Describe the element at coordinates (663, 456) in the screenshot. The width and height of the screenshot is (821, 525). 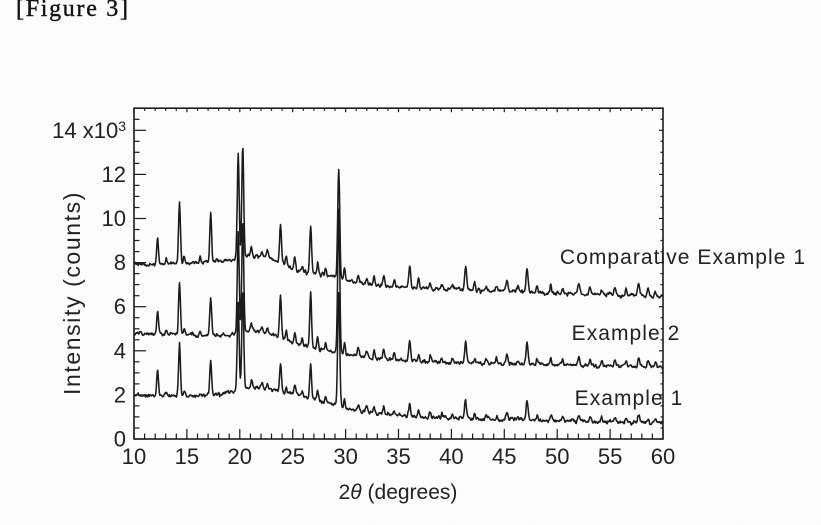
I see `svg-text: 60` at that location.